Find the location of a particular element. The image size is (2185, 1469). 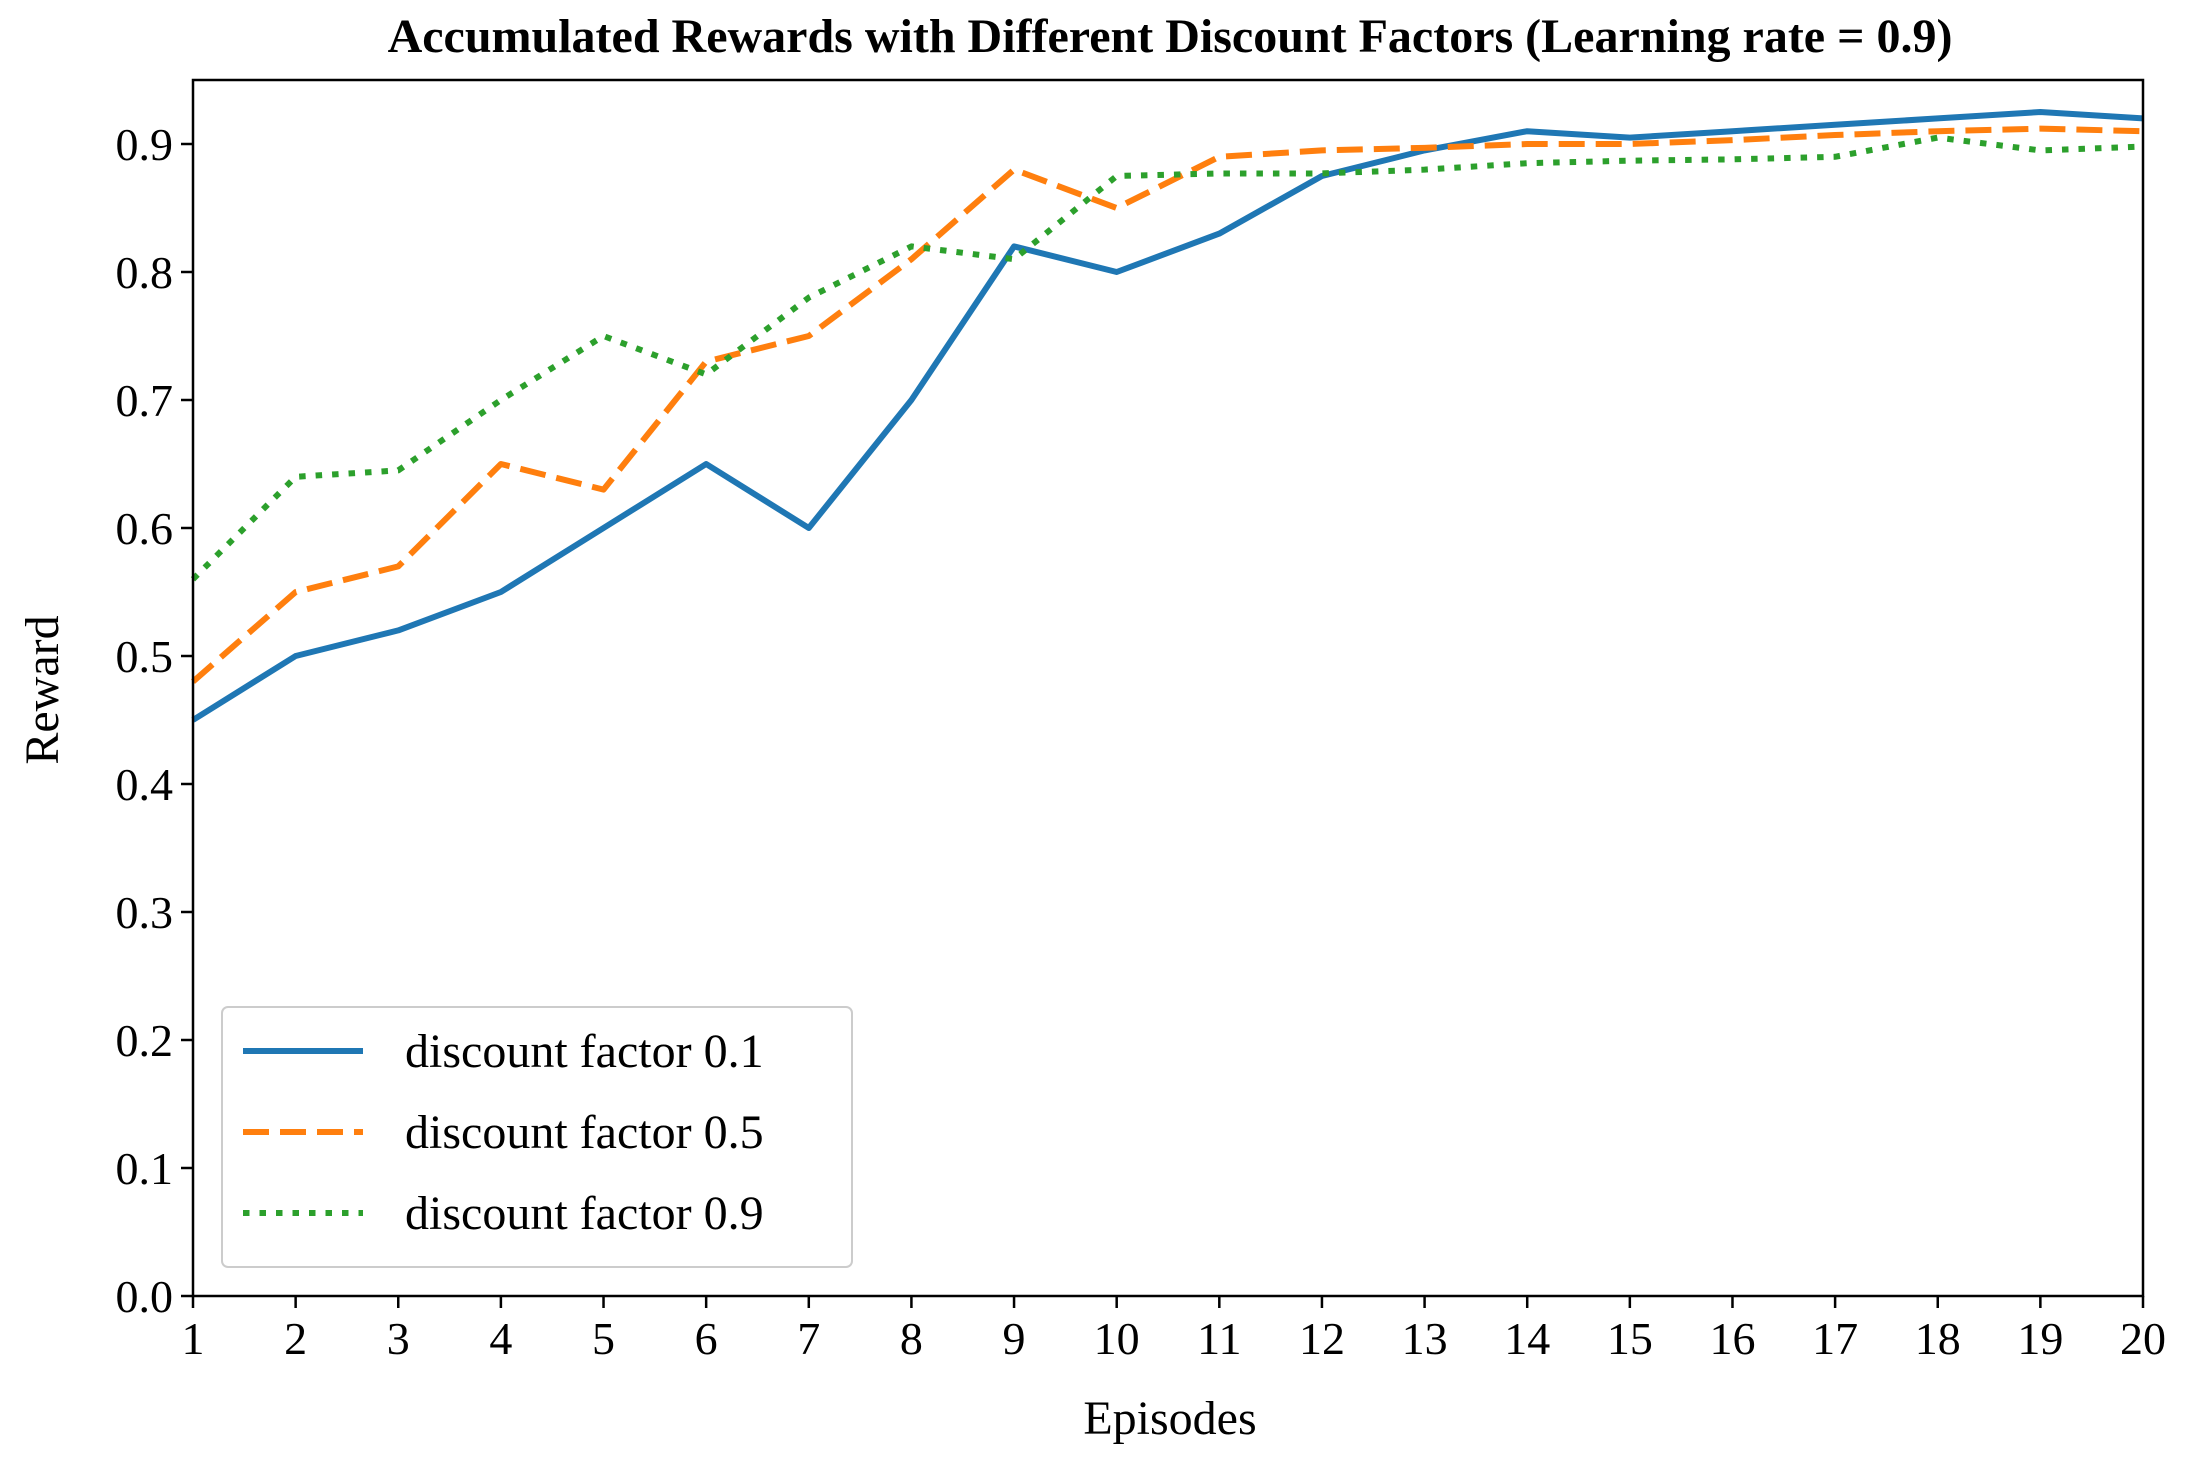

x-tick-label: 12 is located at coordinates (1322, 1338).